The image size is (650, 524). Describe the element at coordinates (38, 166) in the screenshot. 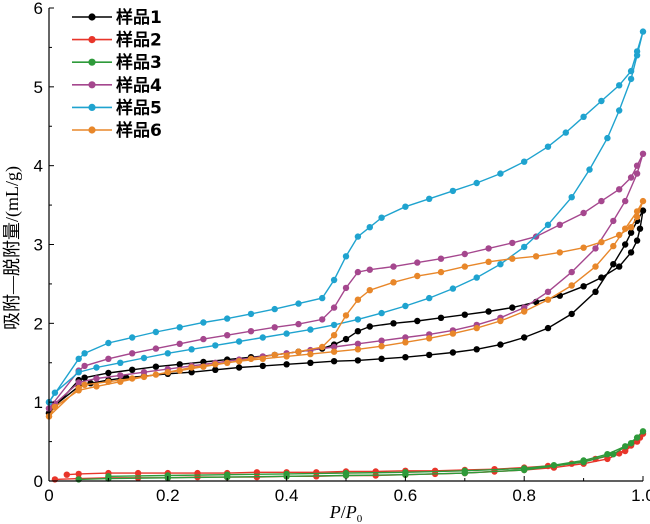

I see `y-tick-label: 4` at that location.